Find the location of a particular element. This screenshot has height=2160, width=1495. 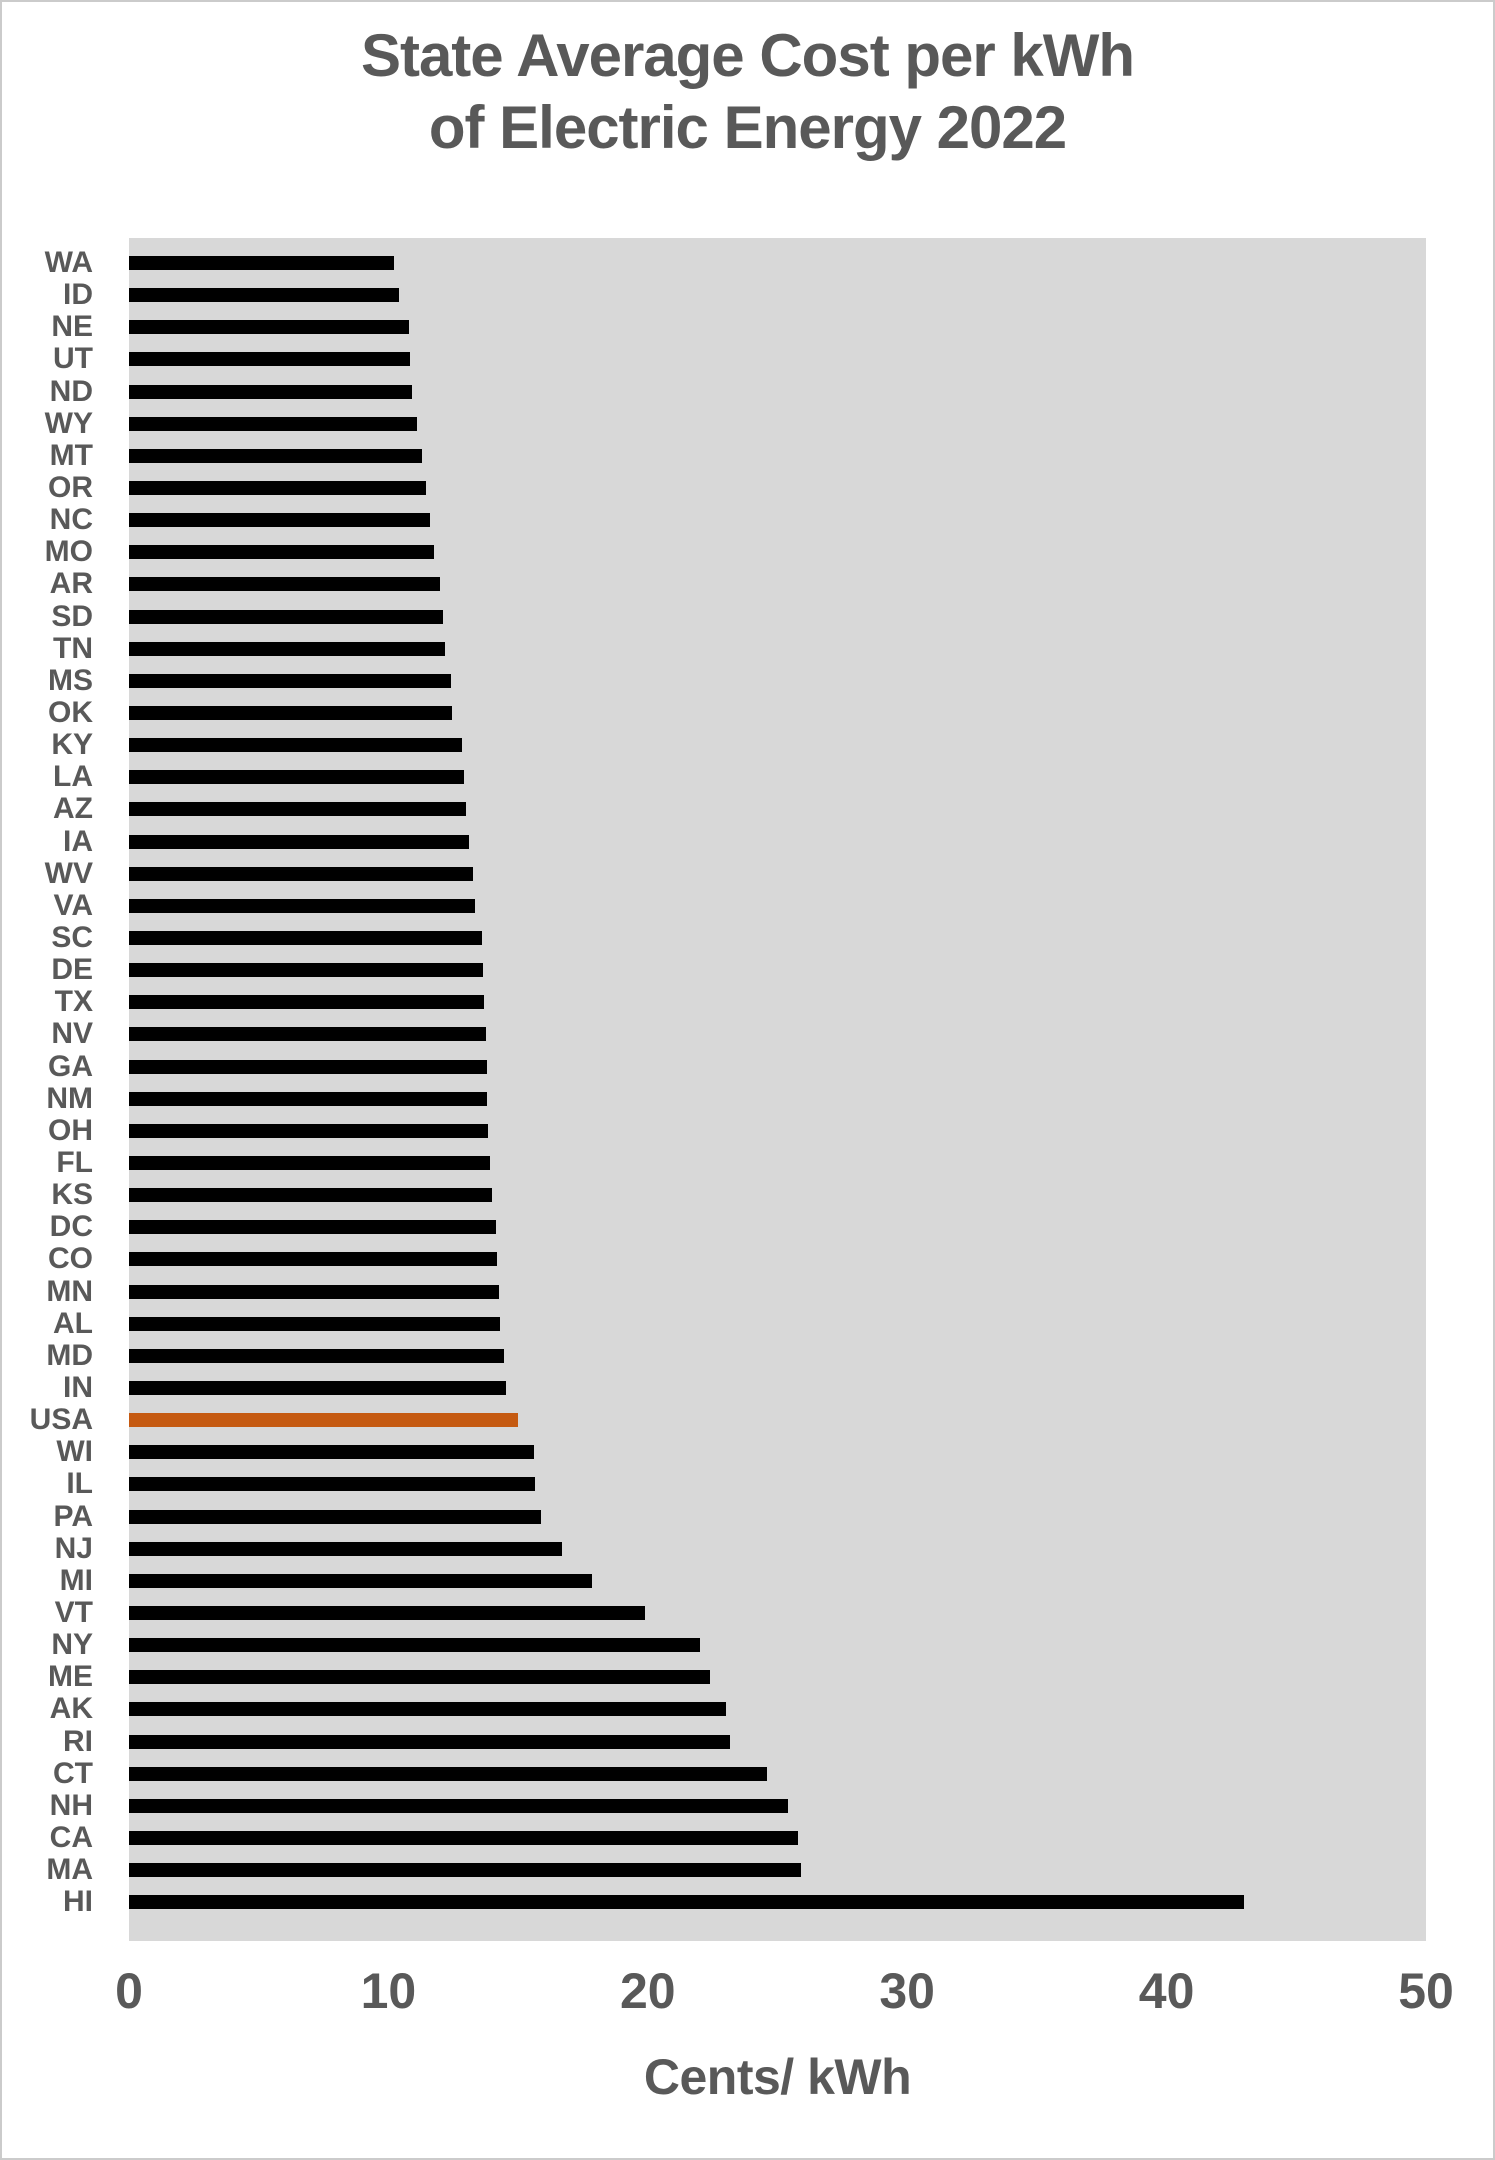

bar-row: CA is located at coordinates (714, 1837).